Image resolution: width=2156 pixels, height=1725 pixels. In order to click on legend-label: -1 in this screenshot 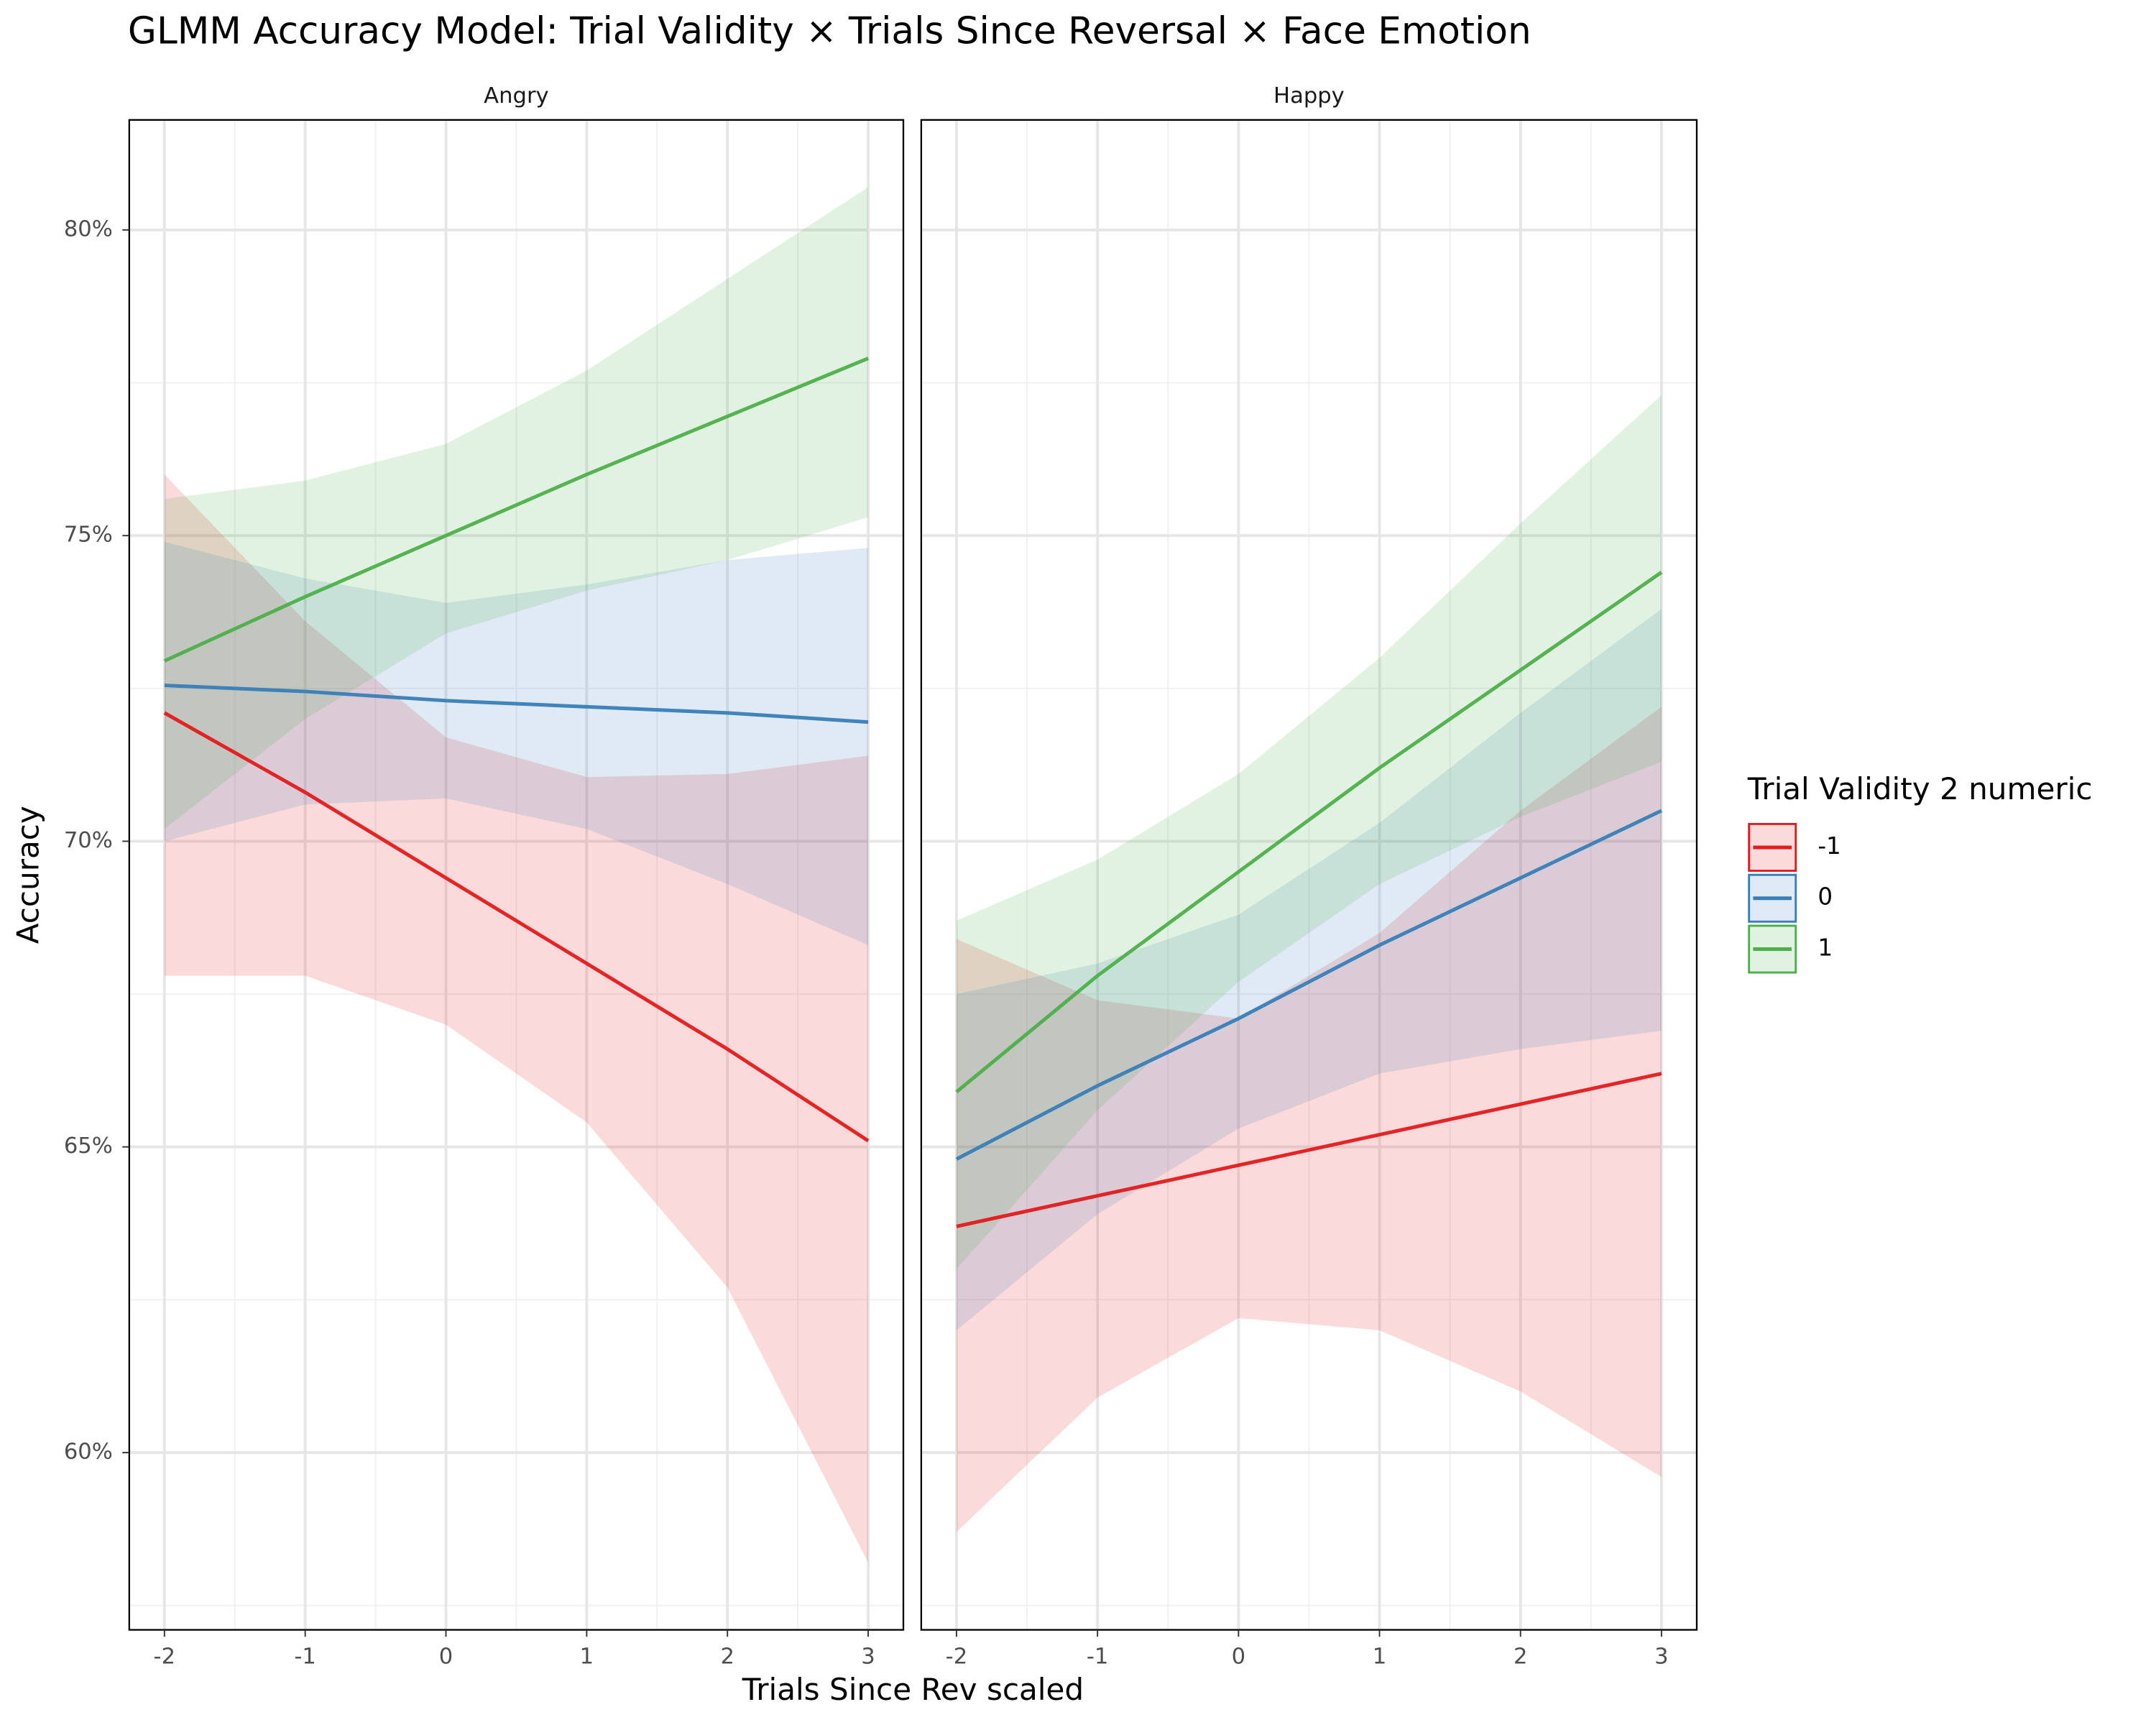, I will do `click(1830, 846)`.